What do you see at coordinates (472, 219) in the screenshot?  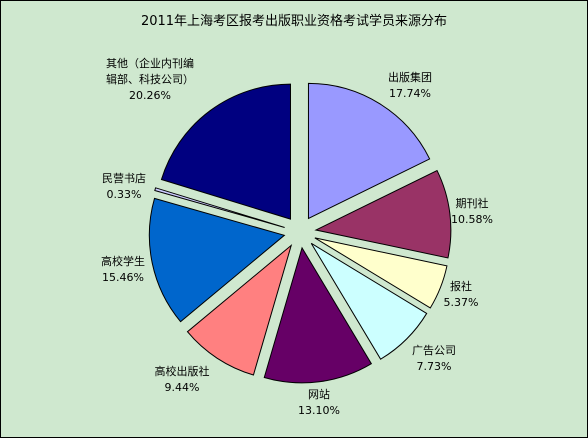 I see `slice-value-label: 10.58%` at bounding box center [472, 219].